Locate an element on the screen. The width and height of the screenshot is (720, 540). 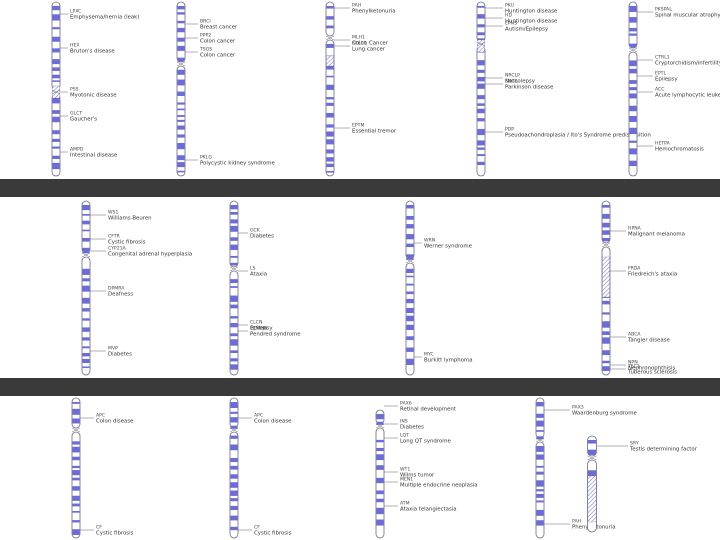
gene-label: PAX3 is located at coordinates (578, 408).